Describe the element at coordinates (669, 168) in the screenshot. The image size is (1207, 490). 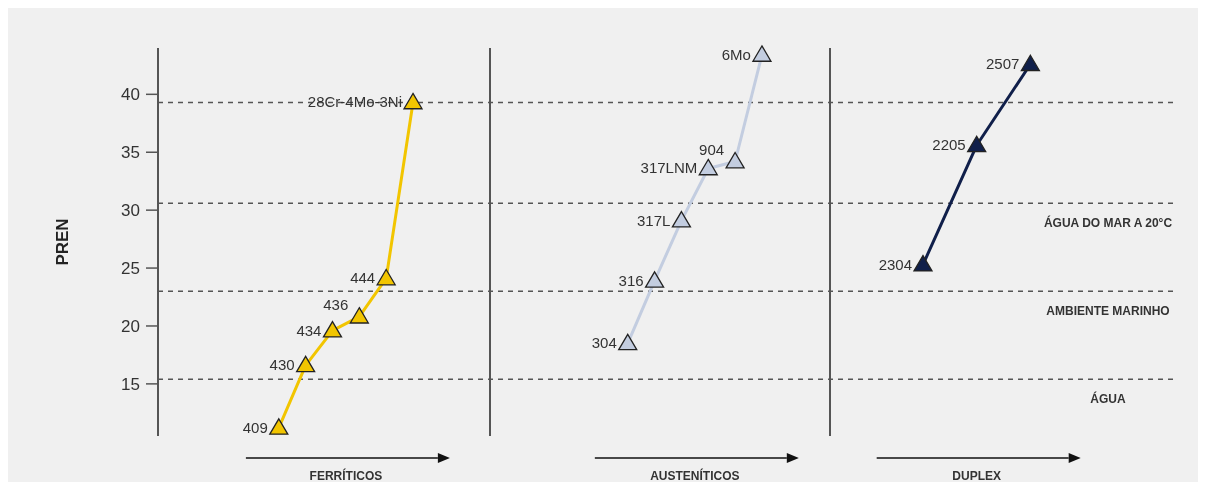
I see `annotation: 317LNM` at that location.